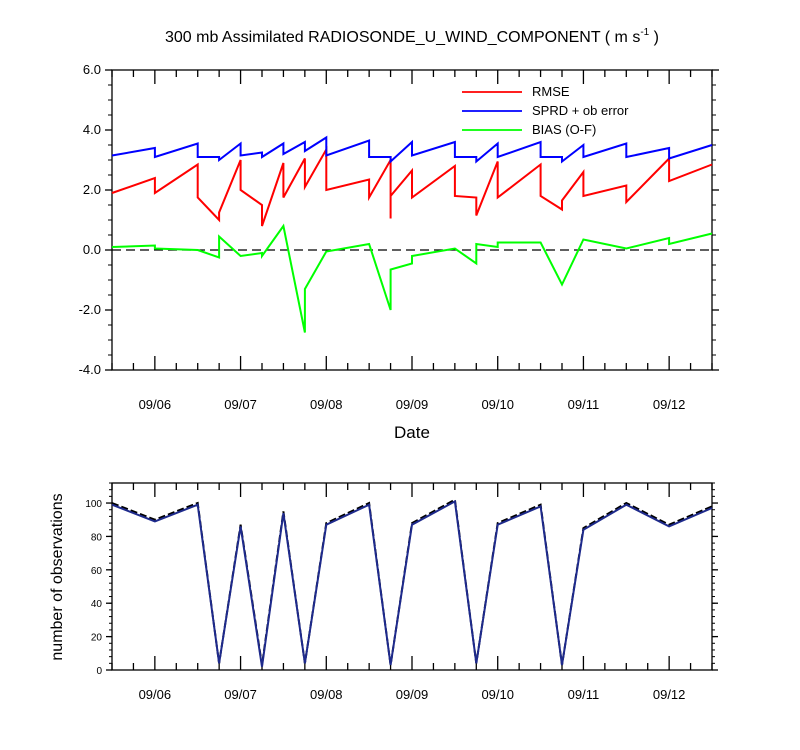 The height and width of the screenshot is (750, 800). What do you see at coordinates (57, 576) in the screenshot?
I see `y-axis-label-observations: number of observations` at bounding box center [57, 576].